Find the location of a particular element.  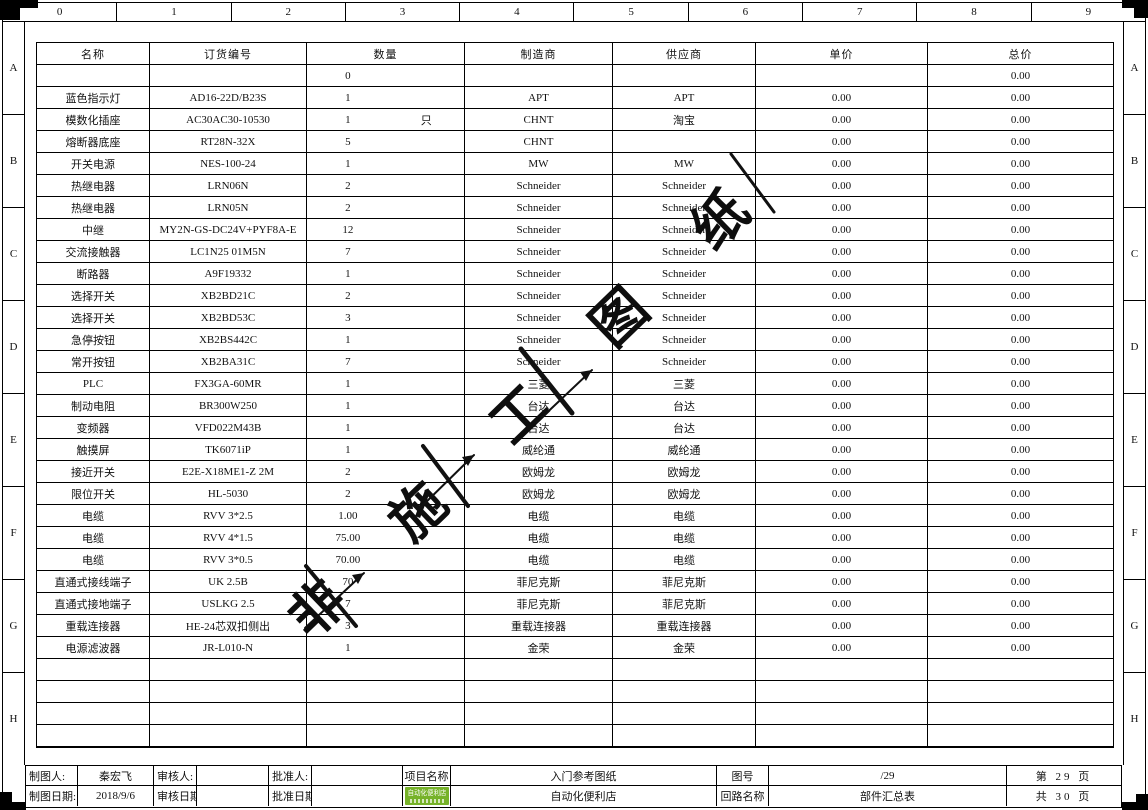

cell-unit-price-r0 is located at coordinates (842, 76).